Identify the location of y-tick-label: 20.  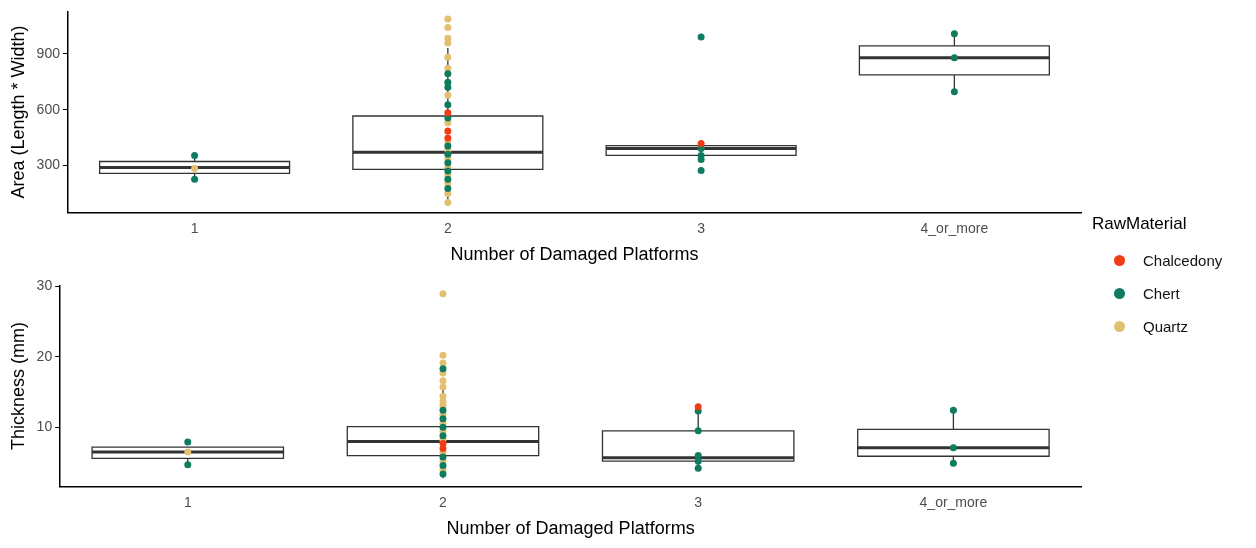
(44, 355).